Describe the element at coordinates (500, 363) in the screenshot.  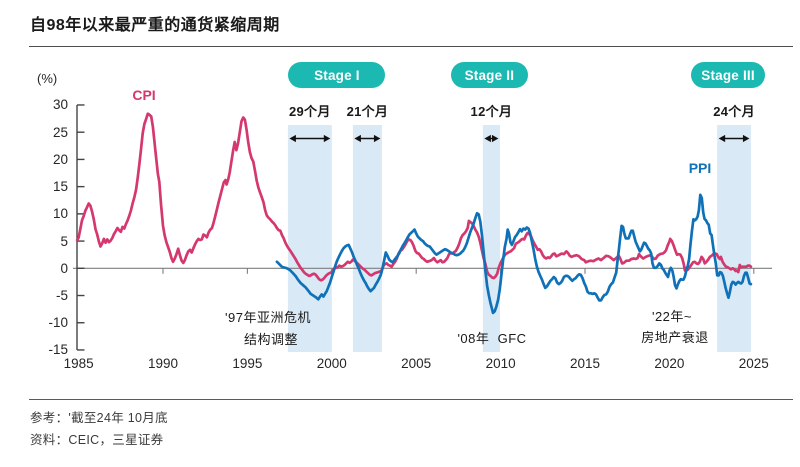
I see `x-tick-label: 2010` at that location.